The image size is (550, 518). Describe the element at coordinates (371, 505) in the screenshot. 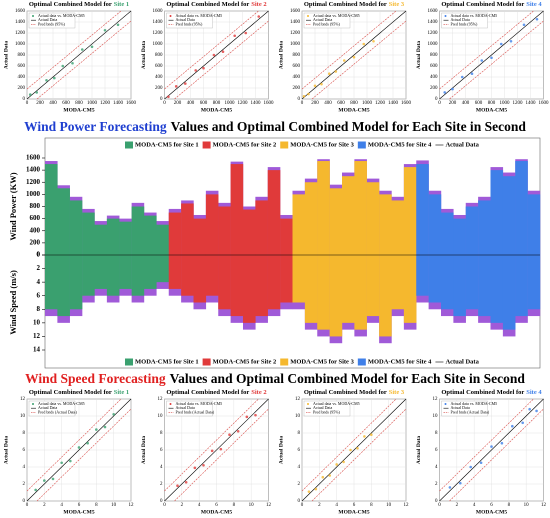

I see `x-tick-label: 8` at that location.